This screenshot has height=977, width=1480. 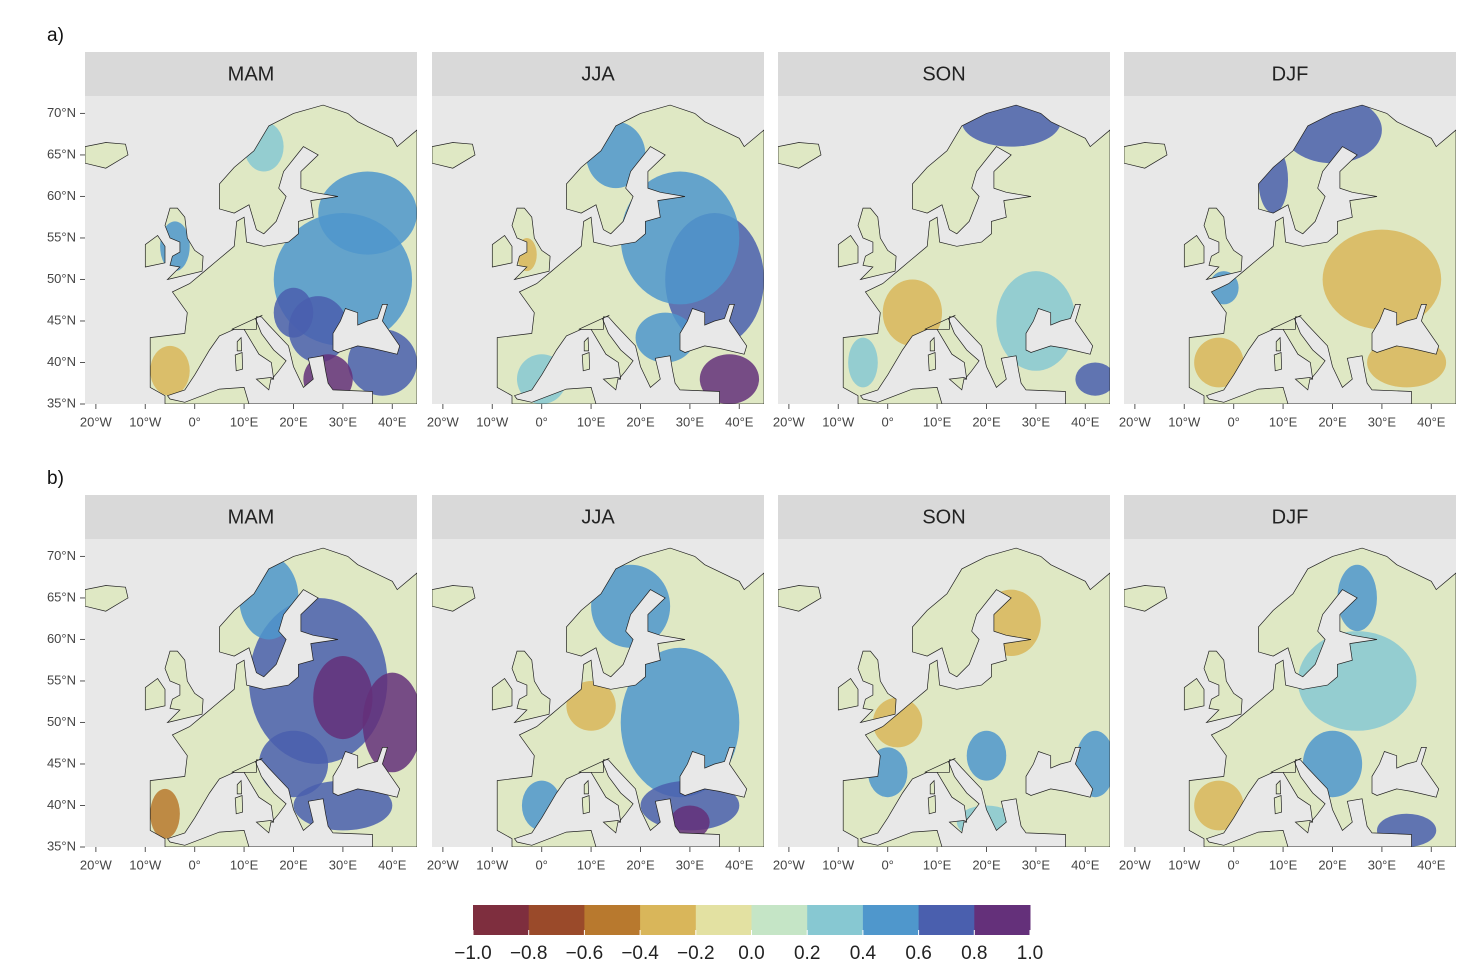 What do you see at coordinates (55, 35) in the screenshot?
I see `panel-label: a)` at bounding box center [55, 35].